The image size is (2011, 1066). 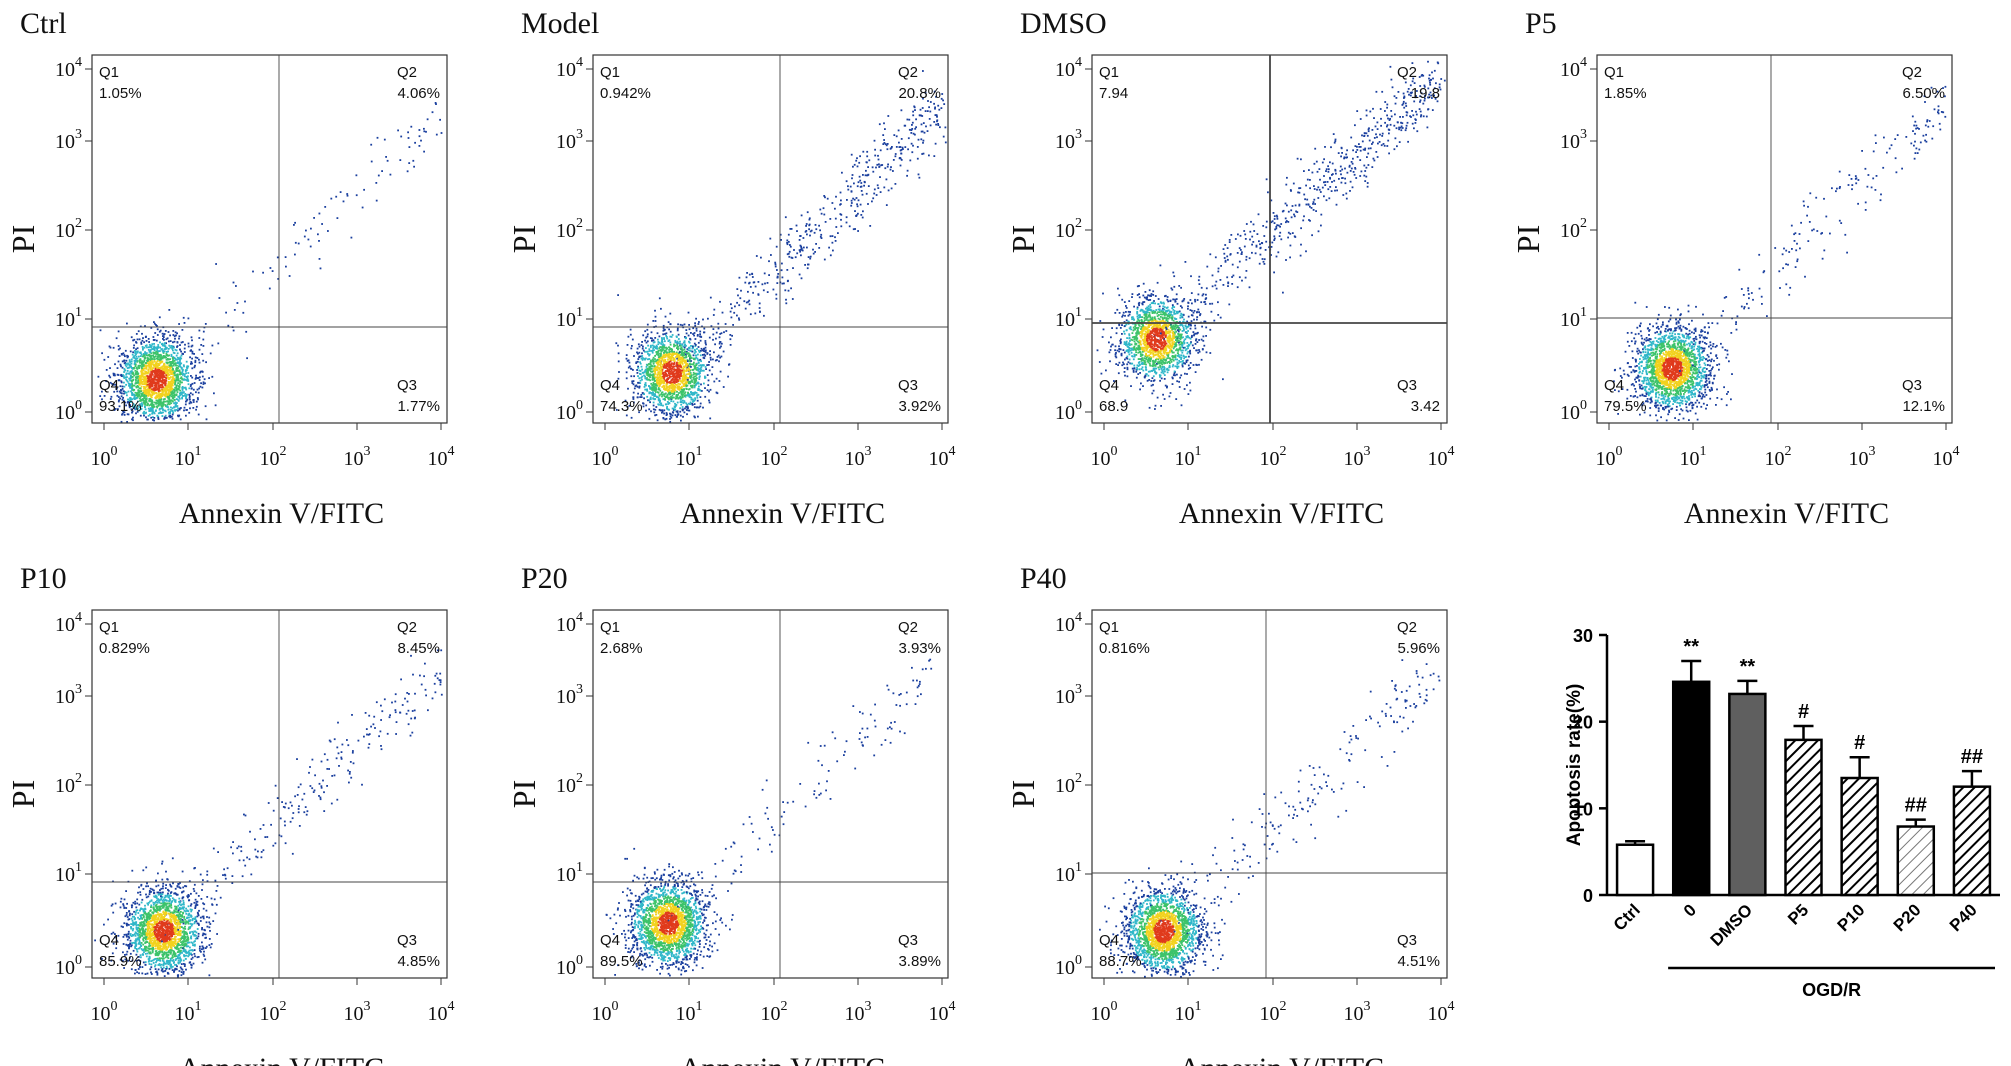 I want to click on bar-category-label: Ctrl, so click(x=1627, y=917).